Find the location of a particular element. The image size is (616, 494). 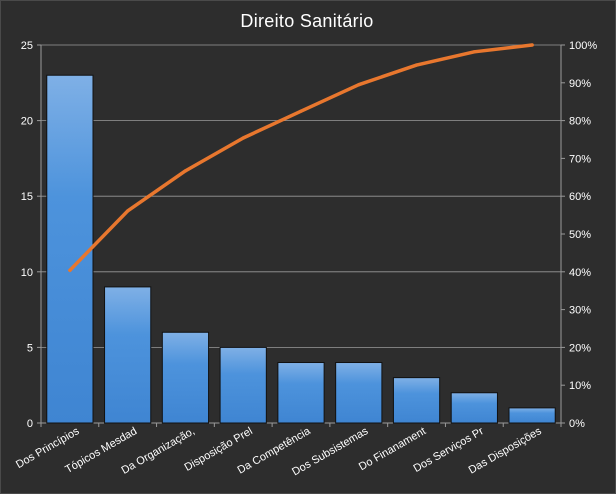

y2-tick-label: 40% is located at coordinates (580, 273).